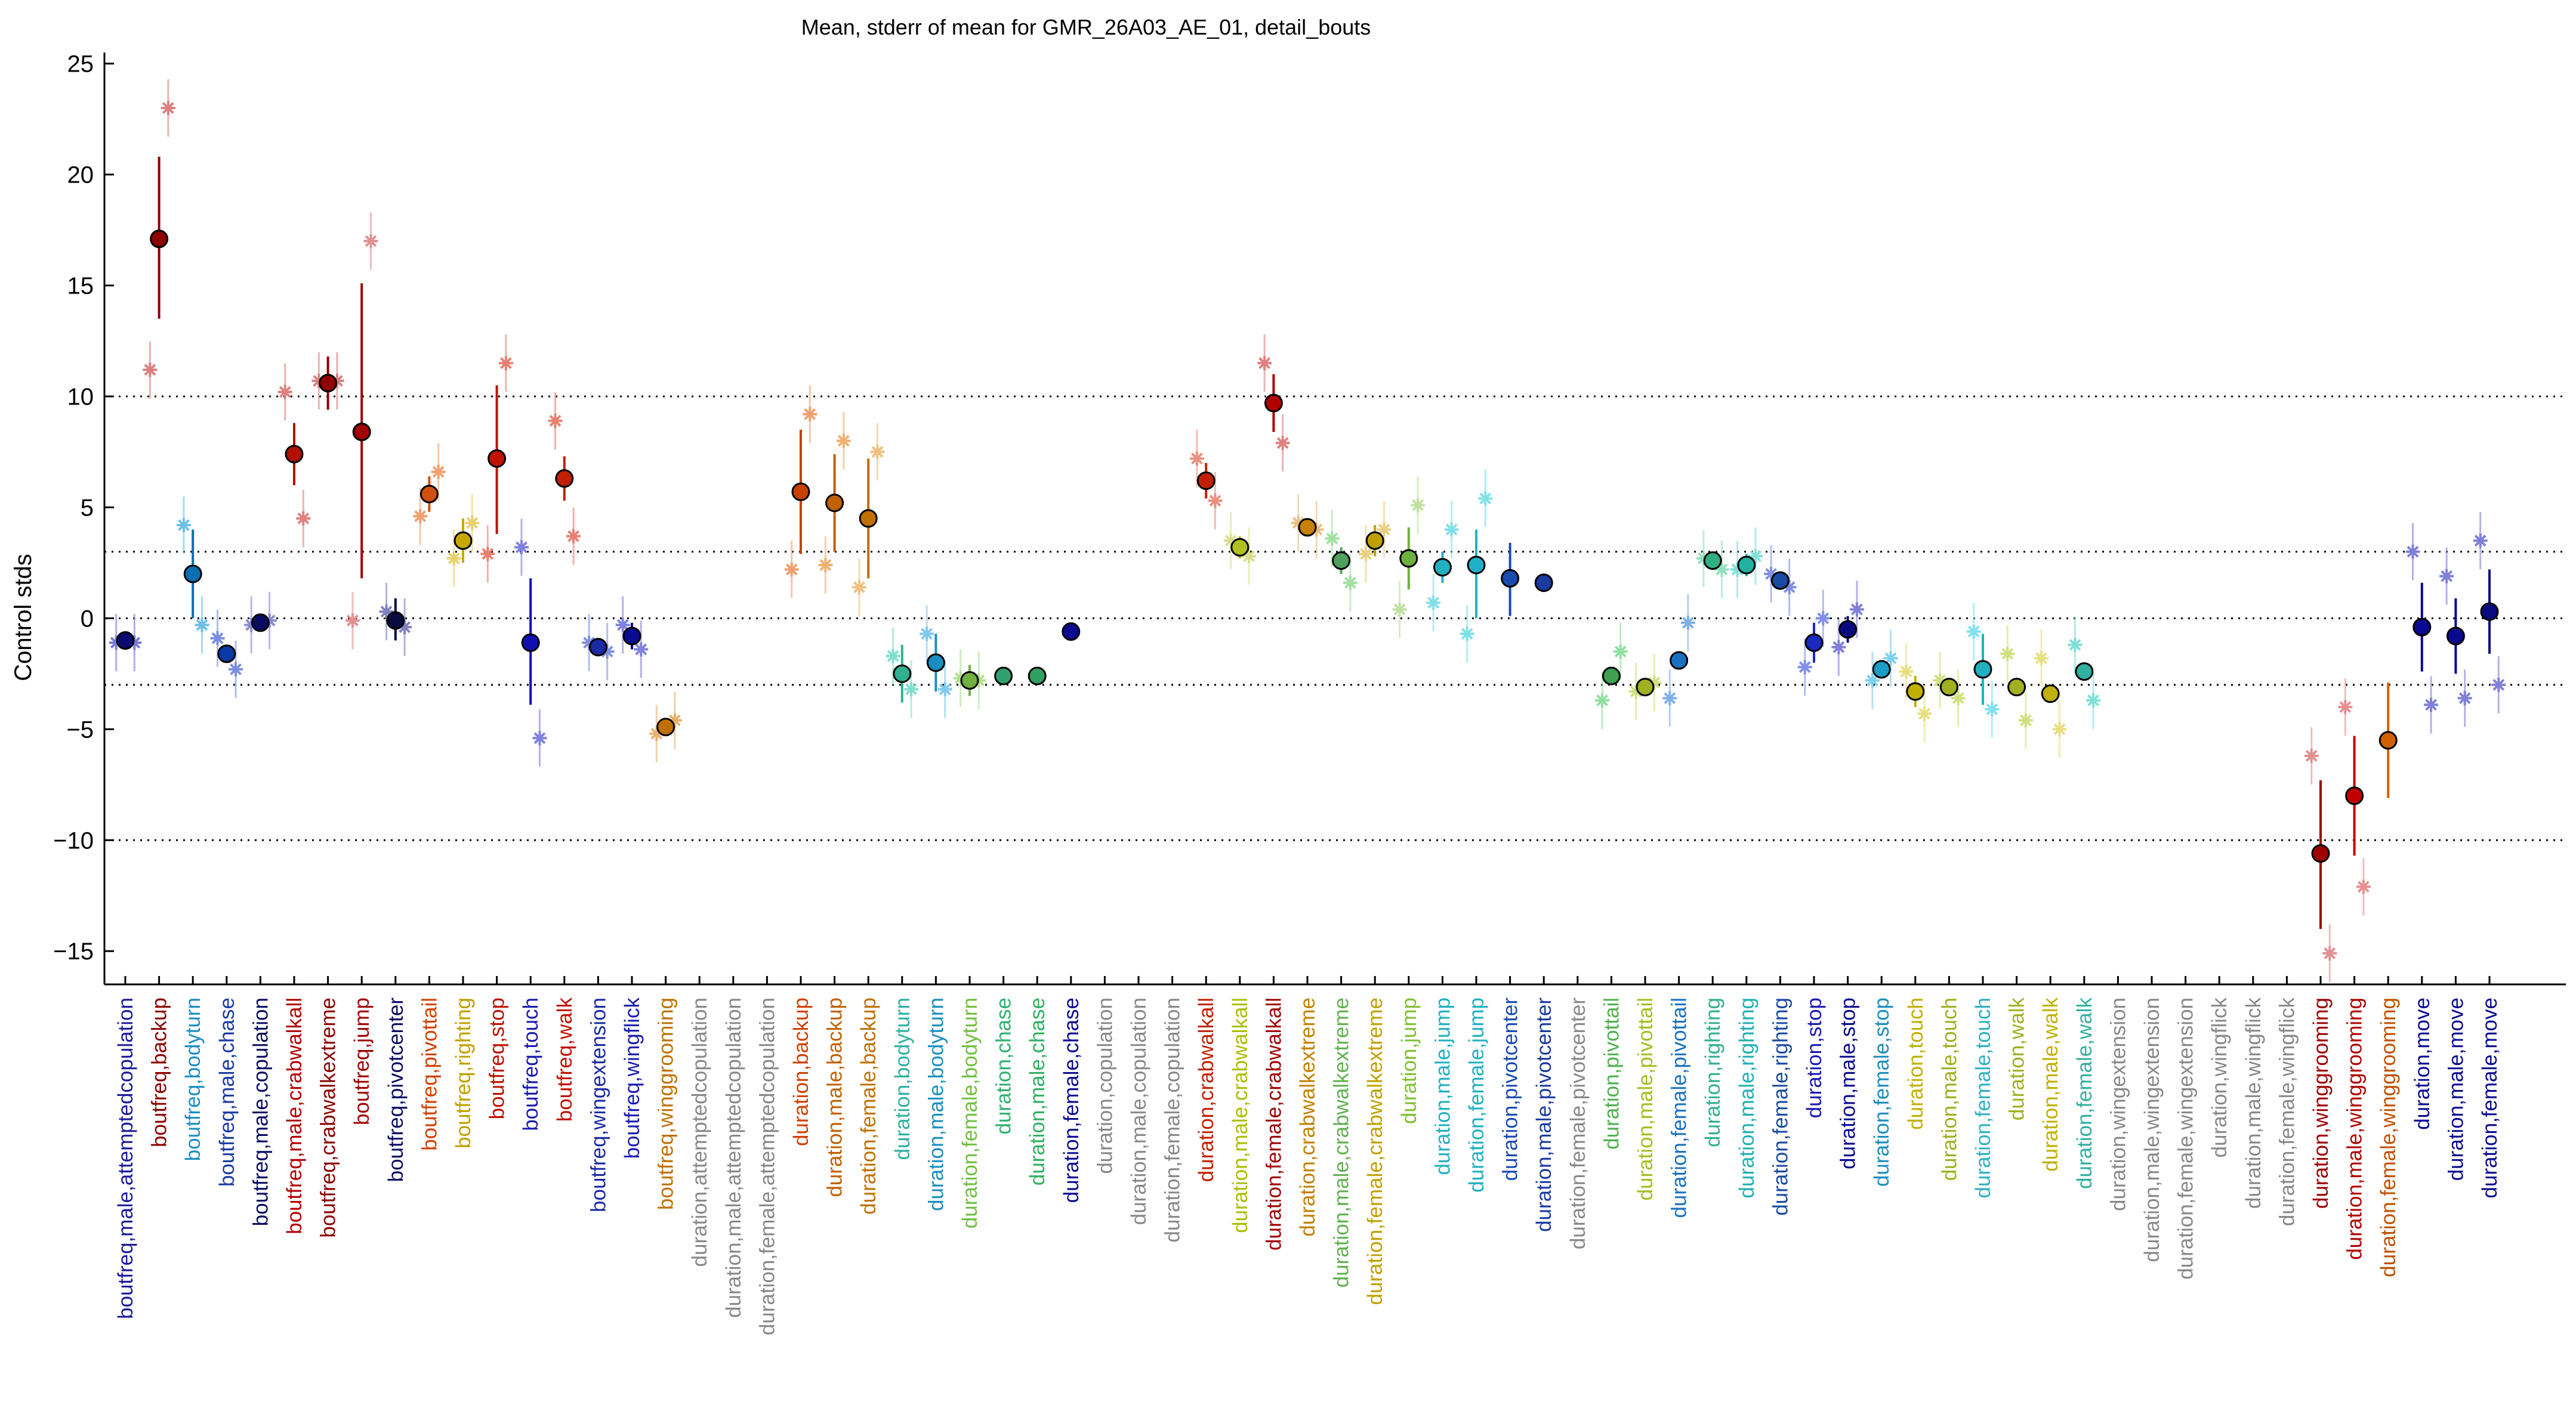  Describe the element at coordinates (328, 1118) in the screenshot. I see `x-tick-label: boutfreq,crabwalkextreme` at that location.